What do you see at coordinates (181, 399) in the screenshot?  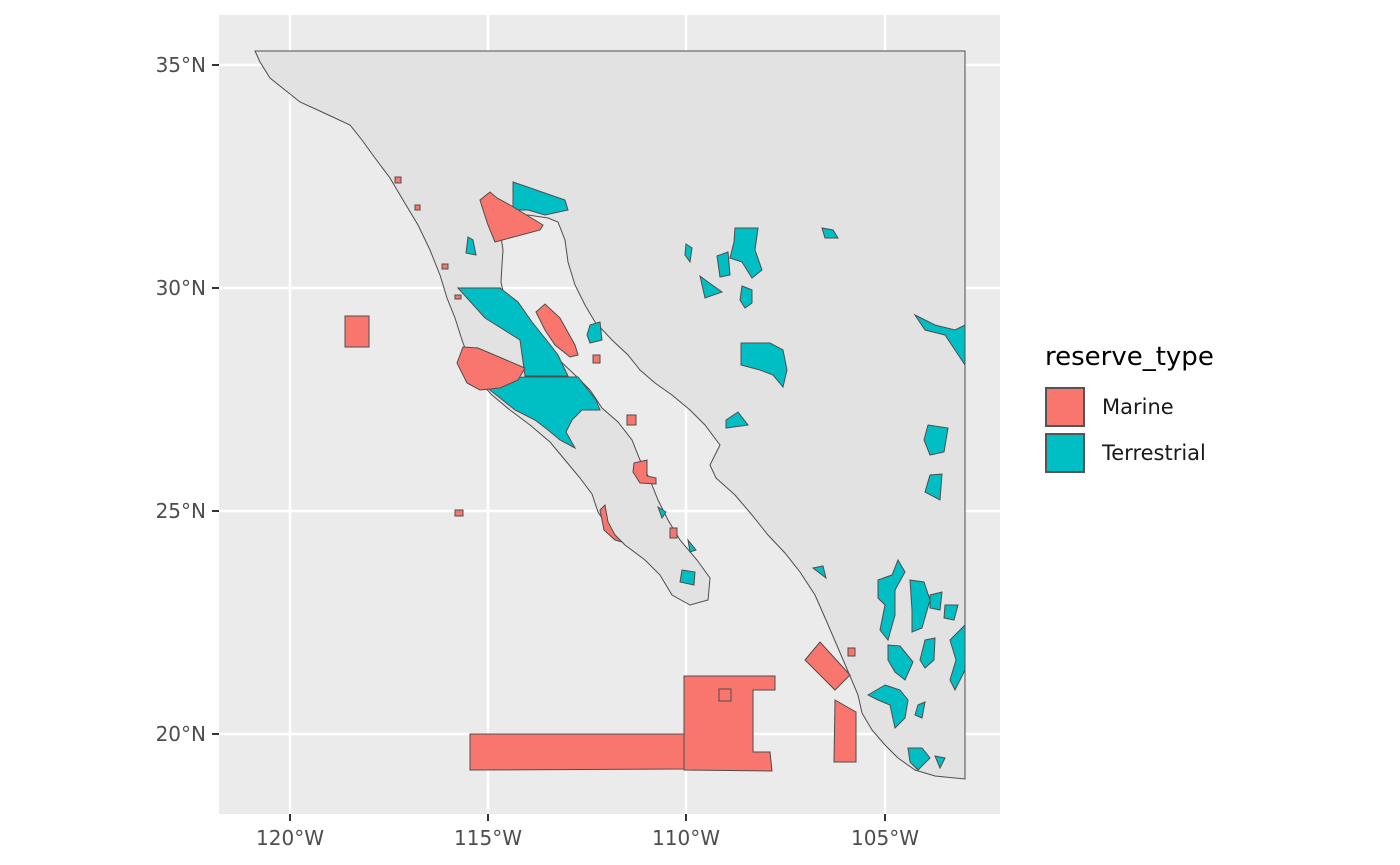 I see `y-axis-labels: 35°N 30°N 25°N 20°N` at bounding box center [181, 399].